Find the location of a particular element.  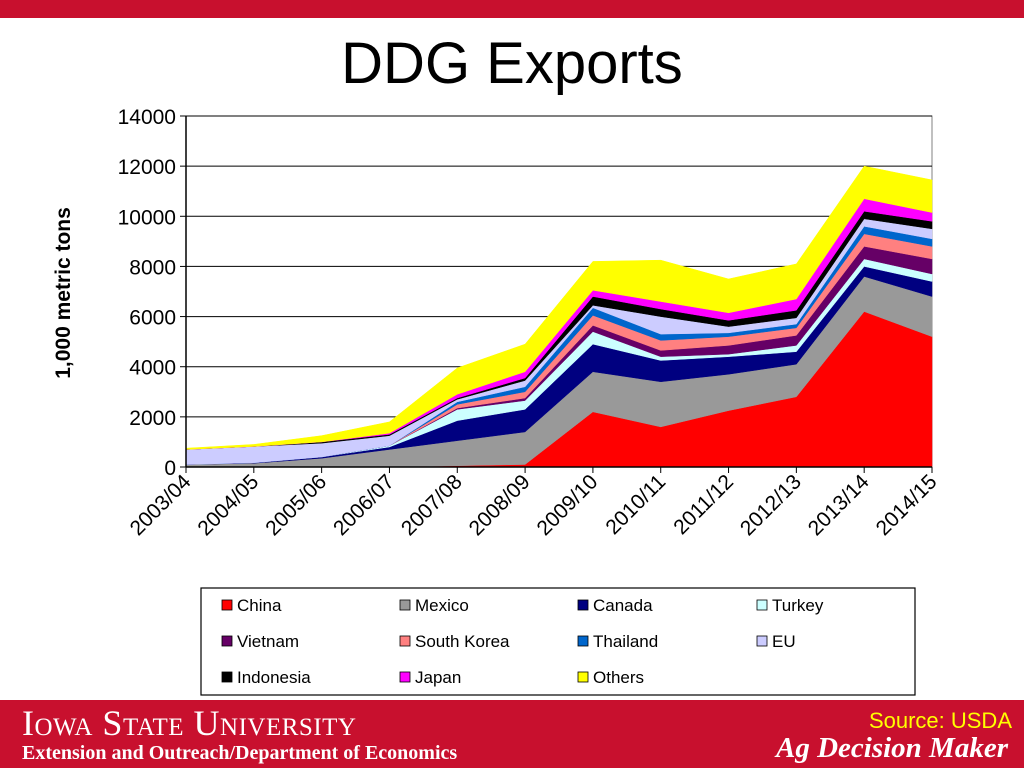

y-tick-label: 4000 is located at coordinates (152, 368).